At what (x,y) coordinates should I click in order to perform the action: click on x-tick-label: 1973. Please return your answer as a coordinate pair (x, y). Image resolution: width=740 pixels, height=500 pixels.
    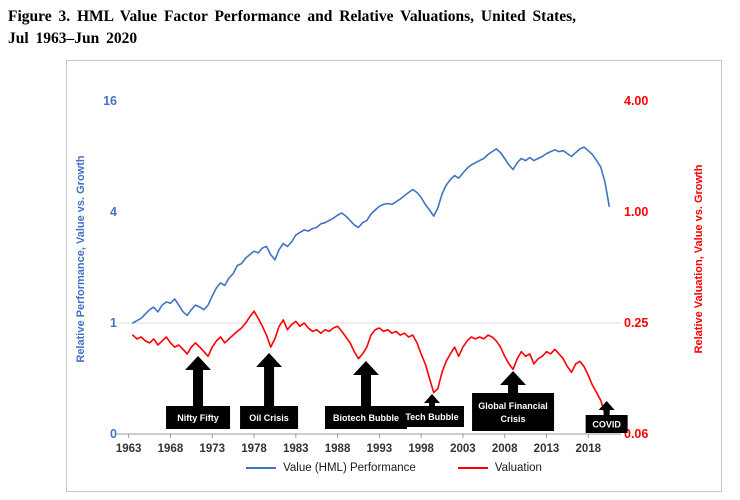
    Looking at the image, I should click on (212, 449).